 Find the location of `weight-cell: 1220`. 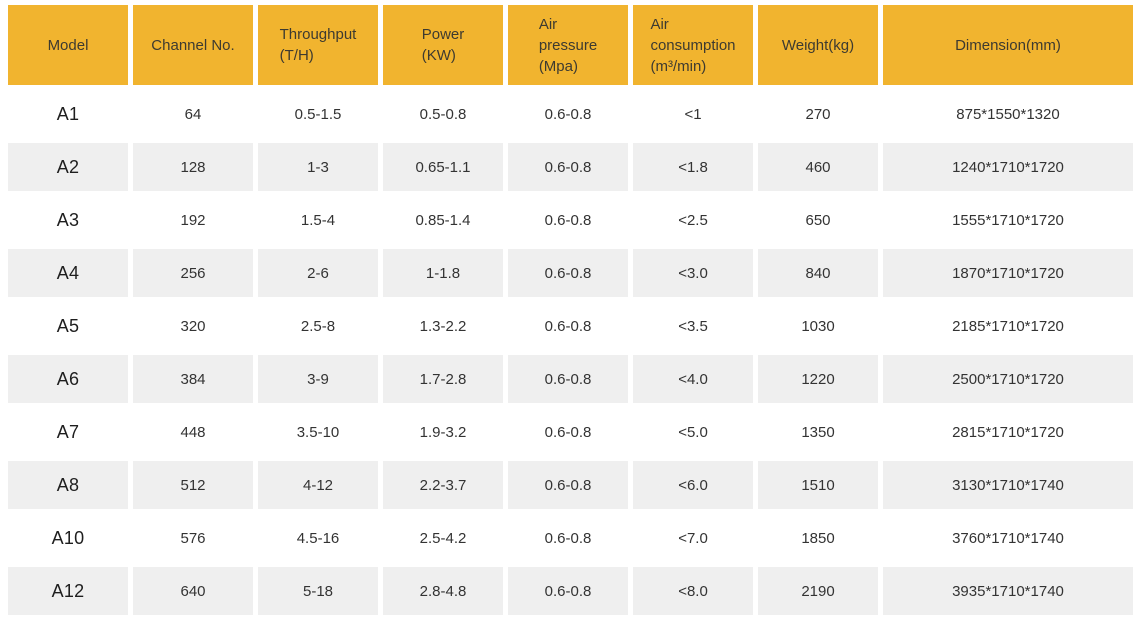

weight-cell: 1220 is located at coordinates (818, 379).